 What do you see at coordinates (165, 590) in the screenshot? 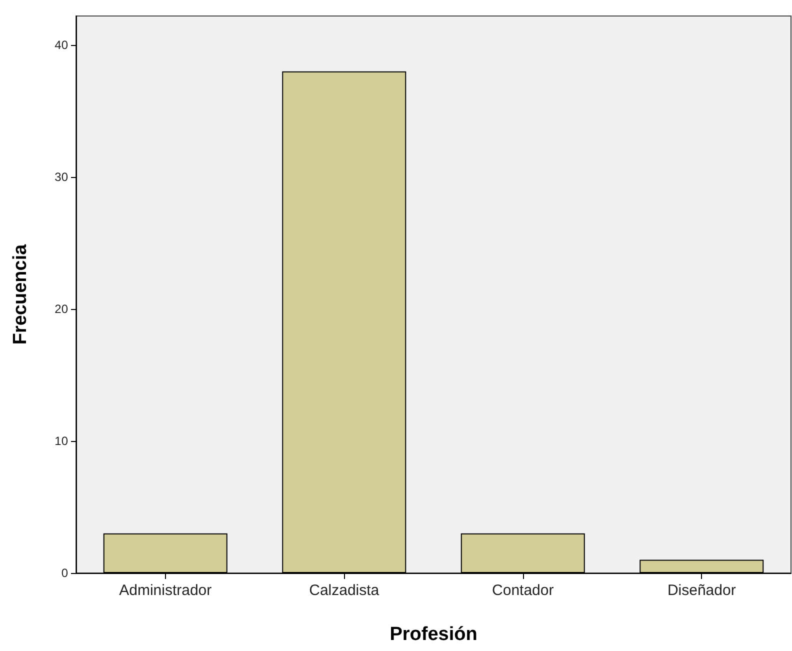
I see `x-tick-label: Administrador` at bounding box center [165, 590].